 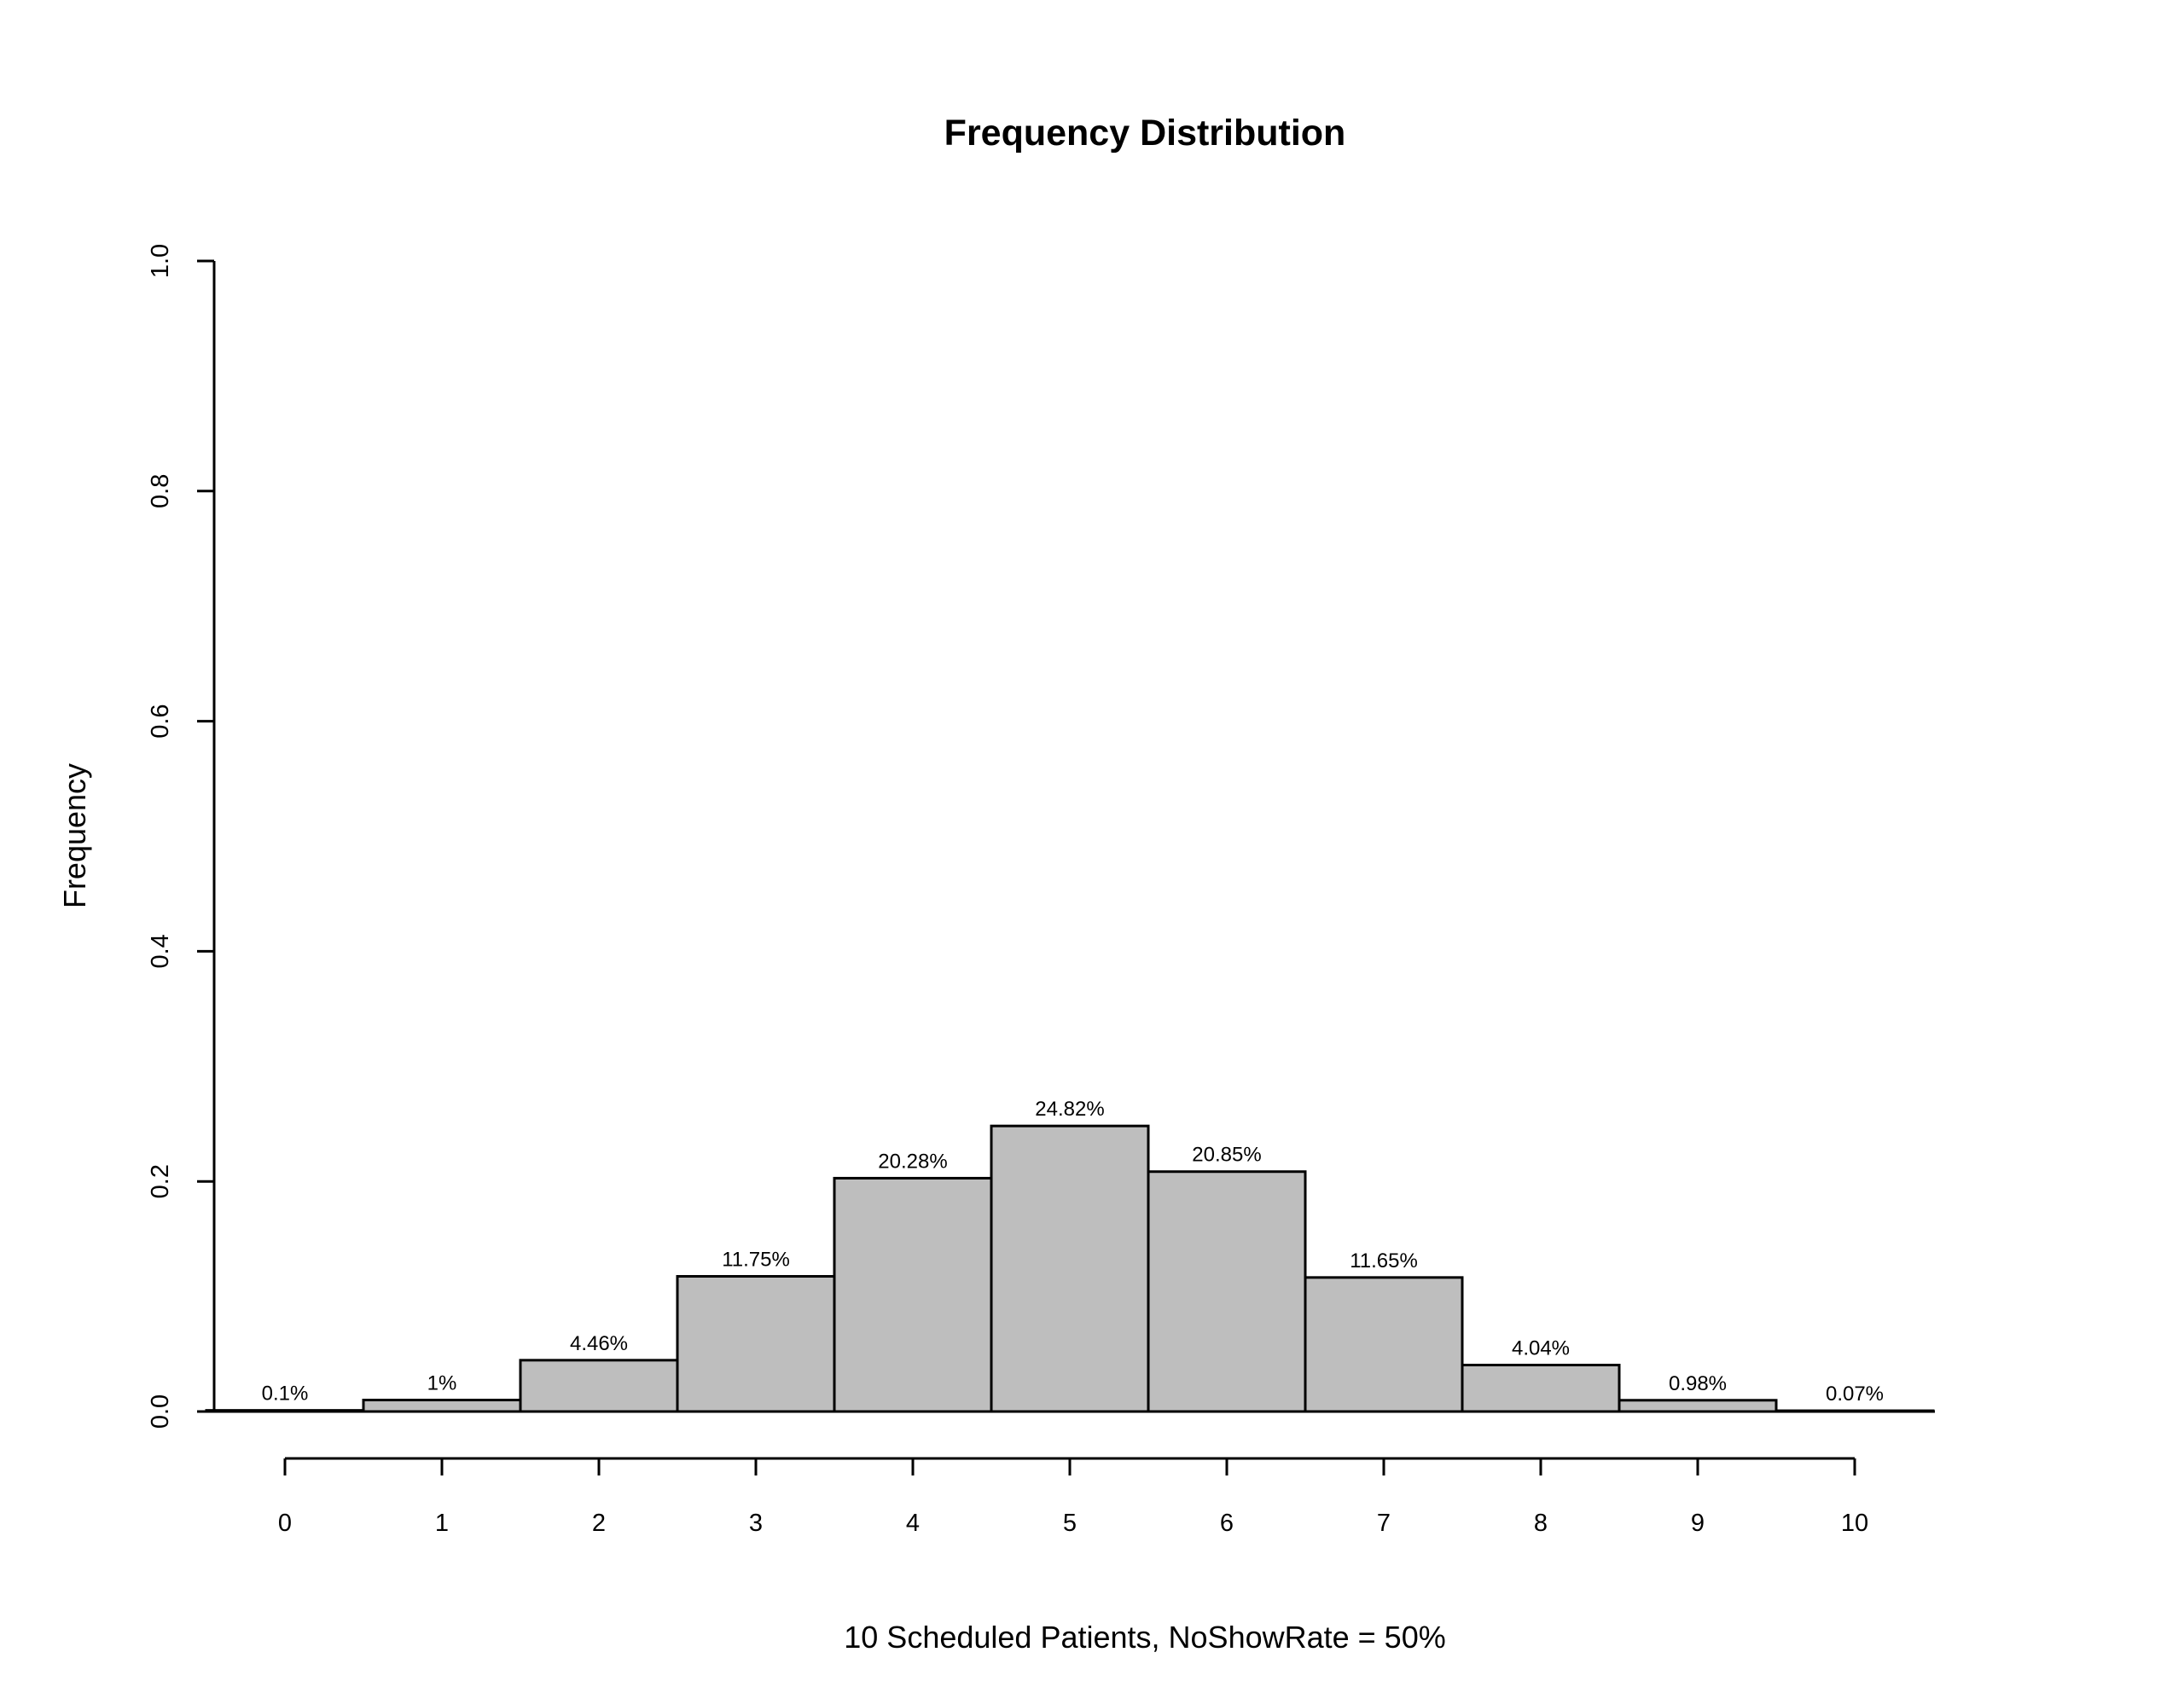 What do you see at coordinates (442, 1384) in the screenshot?
I see `bar-label-1: 1%` at bounding box center [442, 1384].